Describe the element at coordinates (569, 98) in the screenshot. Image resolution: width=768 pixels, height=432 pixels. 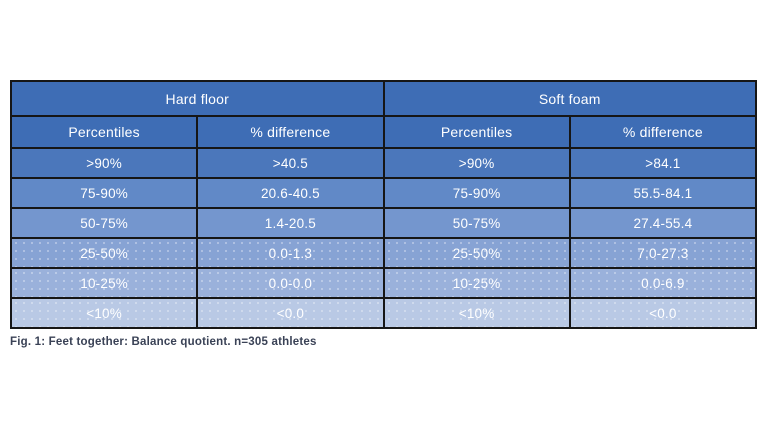
I see `section-header-soft-foam: Soft foam` at that location.